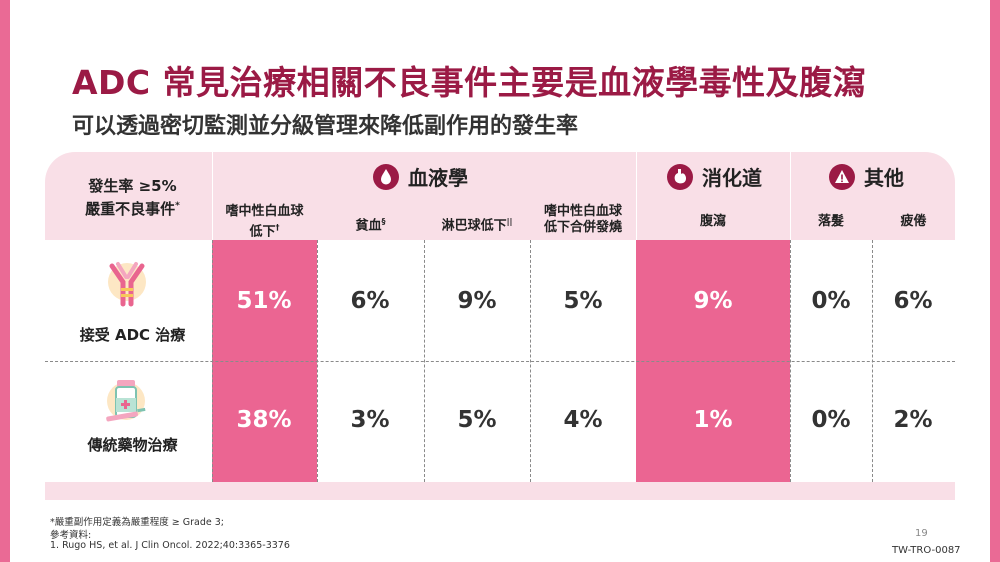 This screenshot has width=1000, height=562. I want to click on medicine-vial-icon, so click(126, 401).